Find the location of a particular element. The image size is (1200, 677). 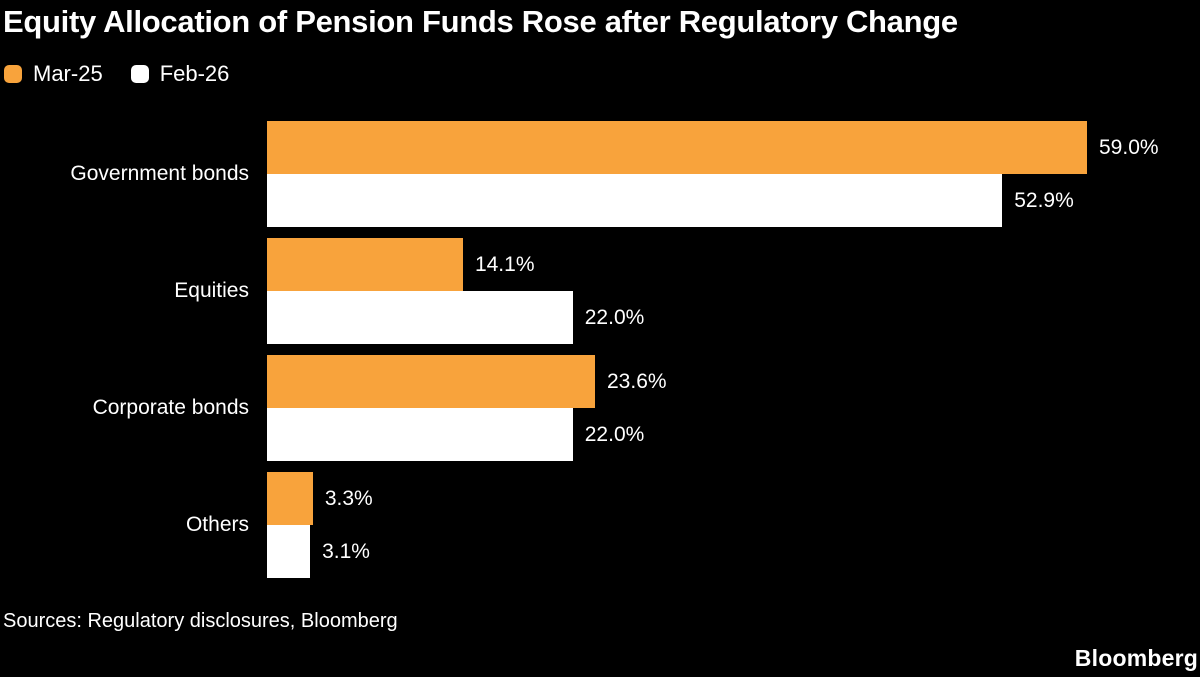

legend: Mar-25 Feb-26 is located at coordinates (602, 74).